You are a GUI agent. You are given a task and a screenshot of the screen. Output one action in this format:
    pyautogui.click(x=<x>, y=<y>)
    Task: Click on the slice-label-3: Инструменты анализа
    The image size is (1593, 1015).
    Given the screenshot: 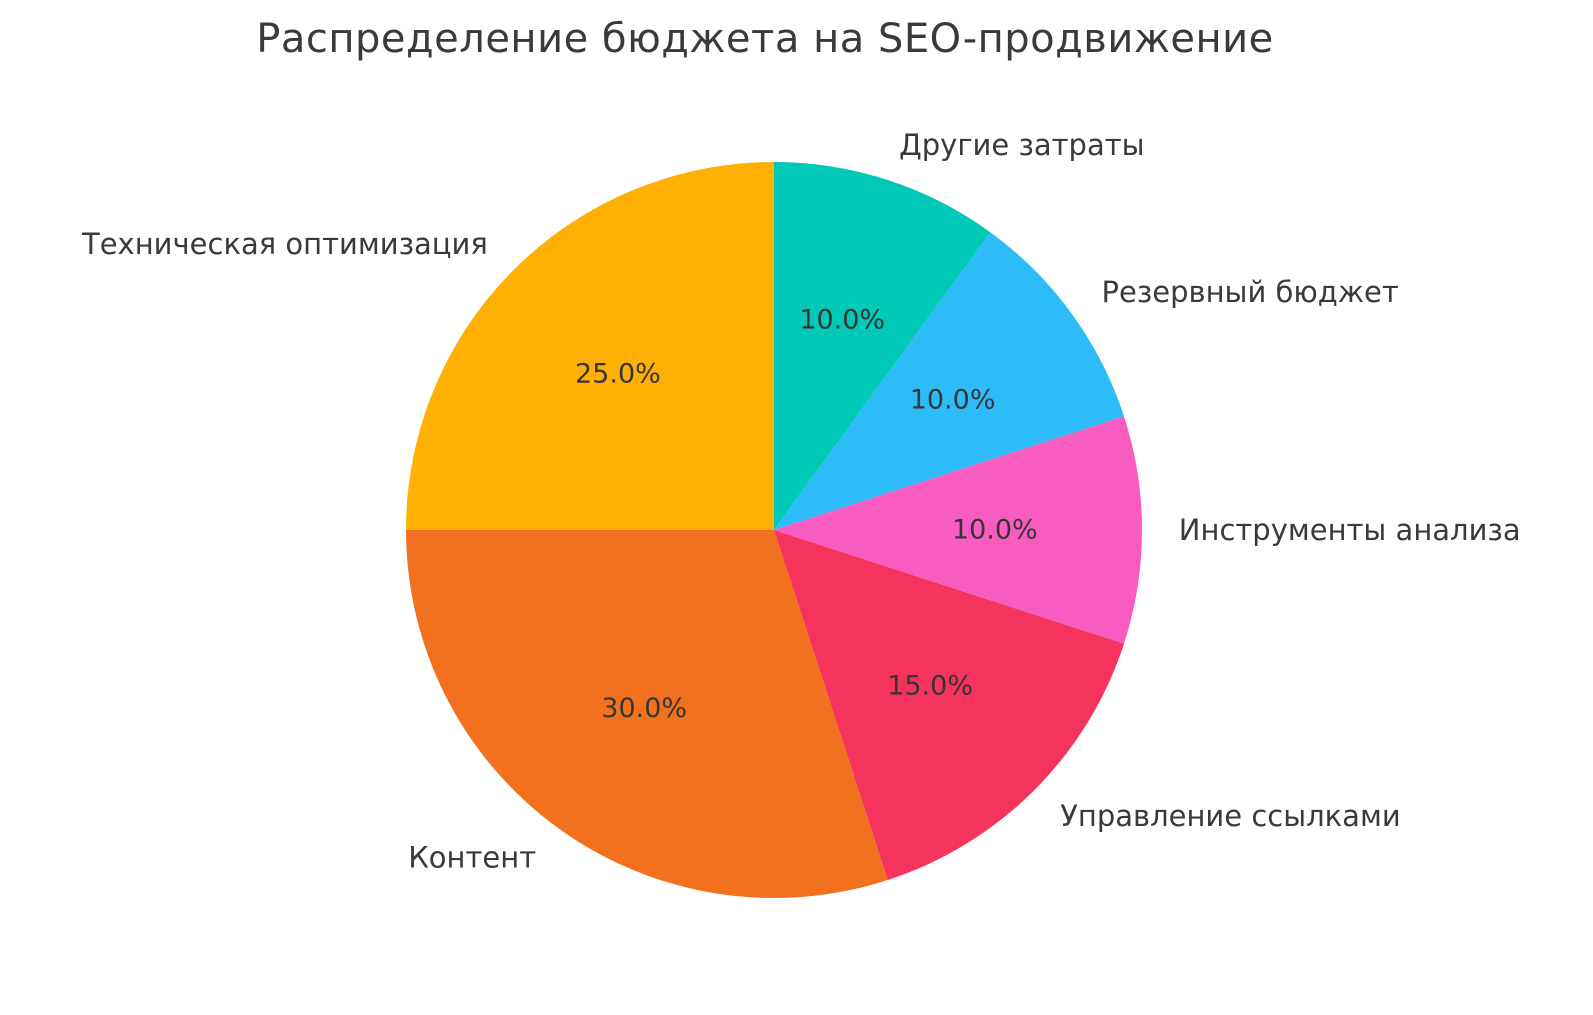 What is the action you would take?
    pyautogui.click(x=1350, y=530)
    